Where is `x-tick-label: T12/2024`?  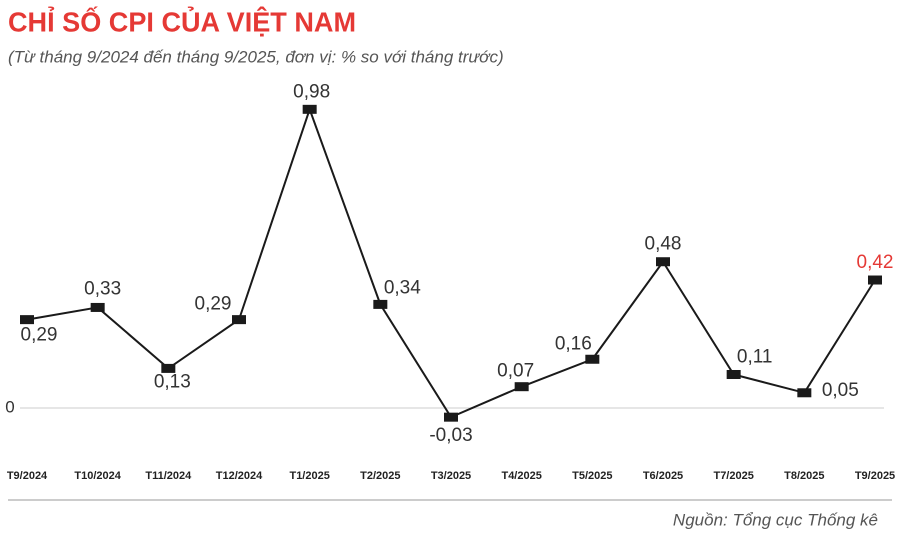
x-tick-label: T12/2024 is located at coordinates (239, 476).